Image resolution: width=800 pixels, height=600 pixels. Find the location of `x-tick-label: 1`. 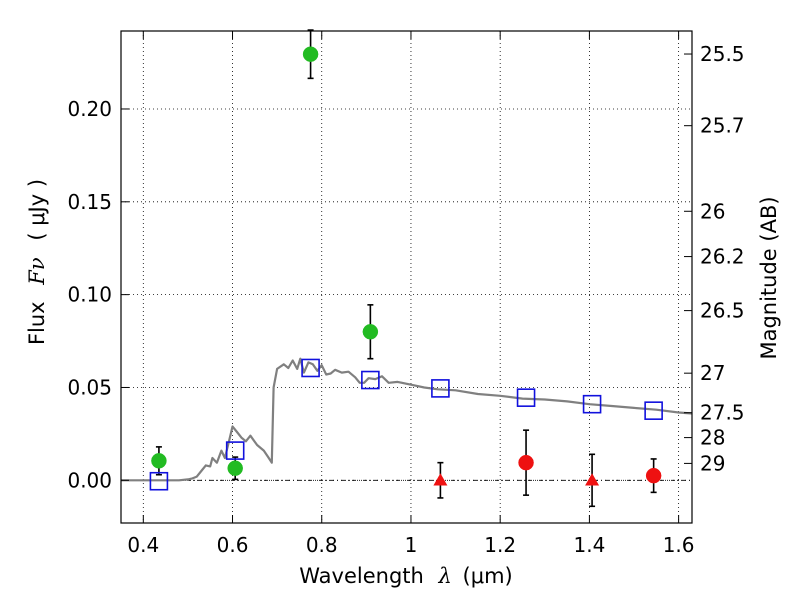

x-tick-label: 1 is located at coordinates (411, 545).